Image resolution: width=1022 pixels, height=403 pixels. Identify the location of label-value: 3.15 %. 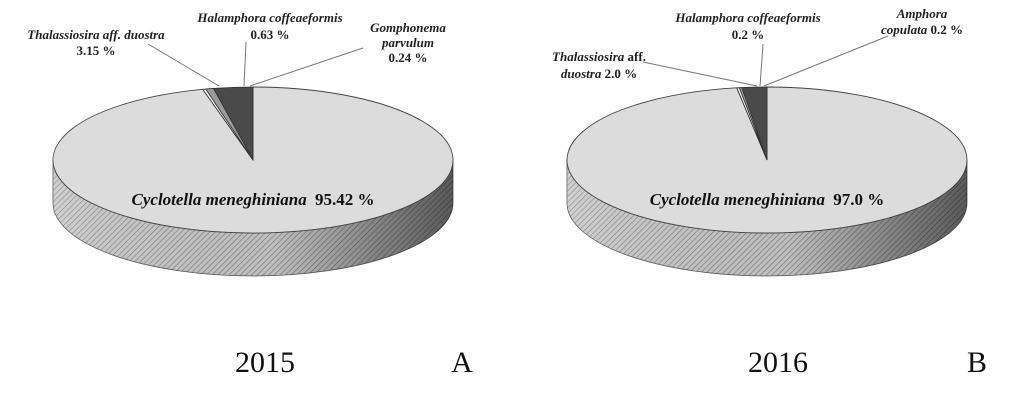
(96, 50).